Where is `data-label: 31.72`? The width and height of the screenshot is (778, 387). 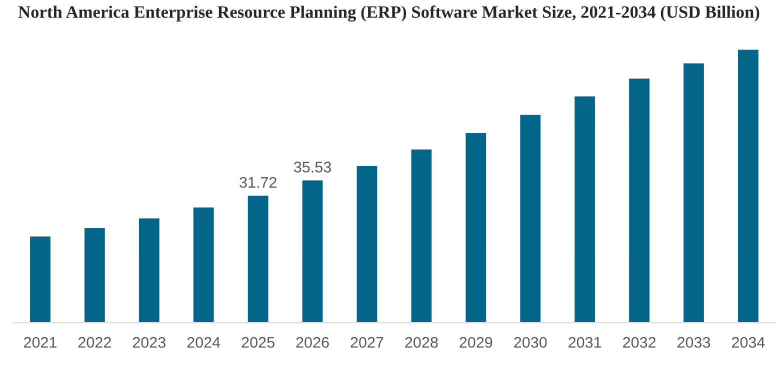
data-label: 31.72 is located at coordinates (258, 182).